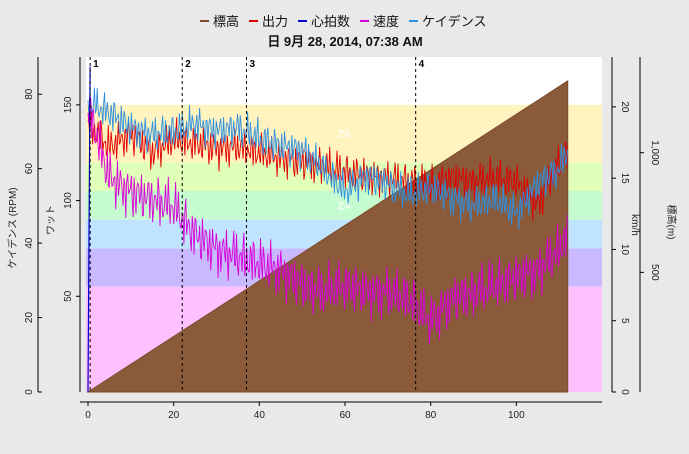  Describe the element at coordinates (68, 104) in the screenshot. I see `power-axis-tick-label: 150` at that location.